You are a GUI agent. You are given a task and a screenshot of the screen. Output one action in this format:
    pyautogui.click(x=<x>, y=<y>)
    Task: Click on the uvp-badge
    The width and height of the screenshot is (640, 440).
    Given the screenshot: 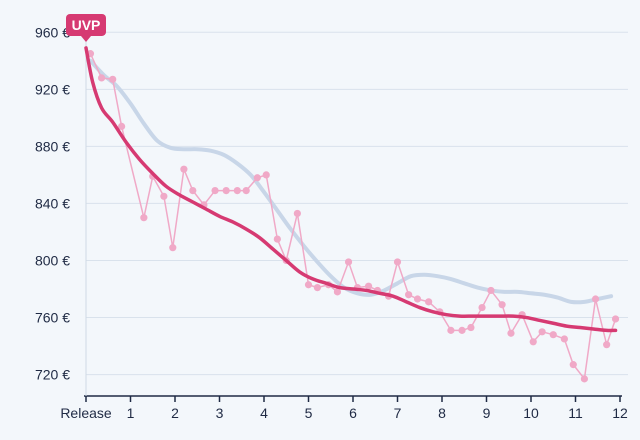 What is the action you would take?
    pyautogui.click(x=86, y=24)
    